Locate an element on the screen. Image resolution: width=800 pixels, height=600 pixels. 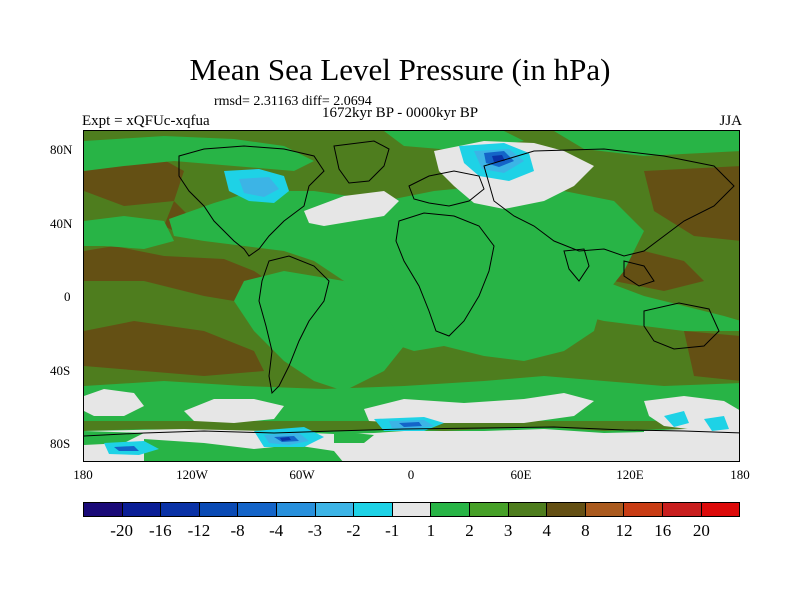
lat-label-80s: 80S is located at coordinates (60, 443).